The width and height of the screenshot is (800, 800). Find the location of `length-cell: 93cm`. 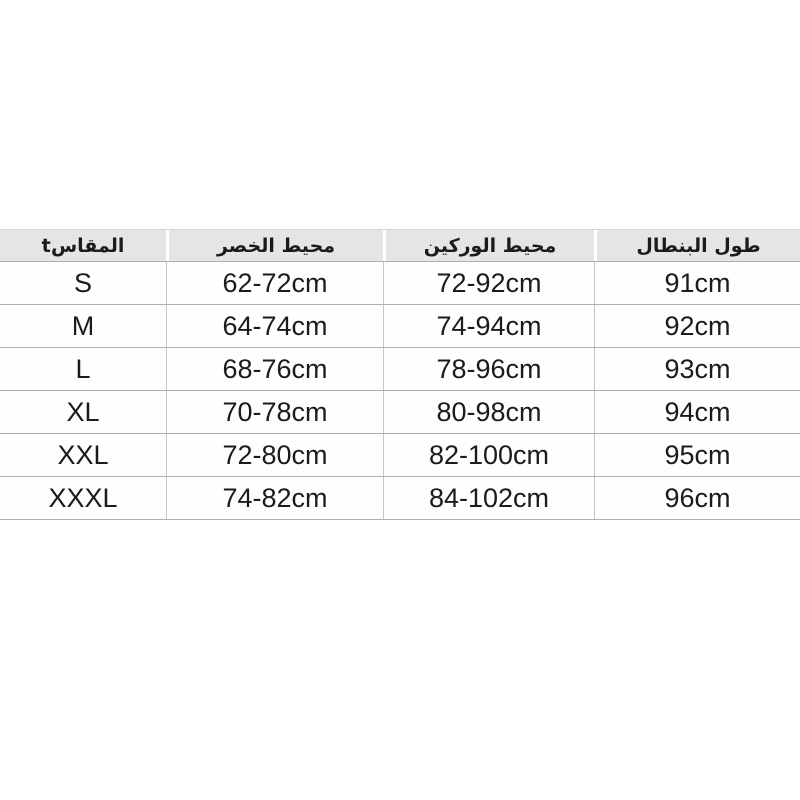

length-cell: 93cm is located at coordinates (697, 369).